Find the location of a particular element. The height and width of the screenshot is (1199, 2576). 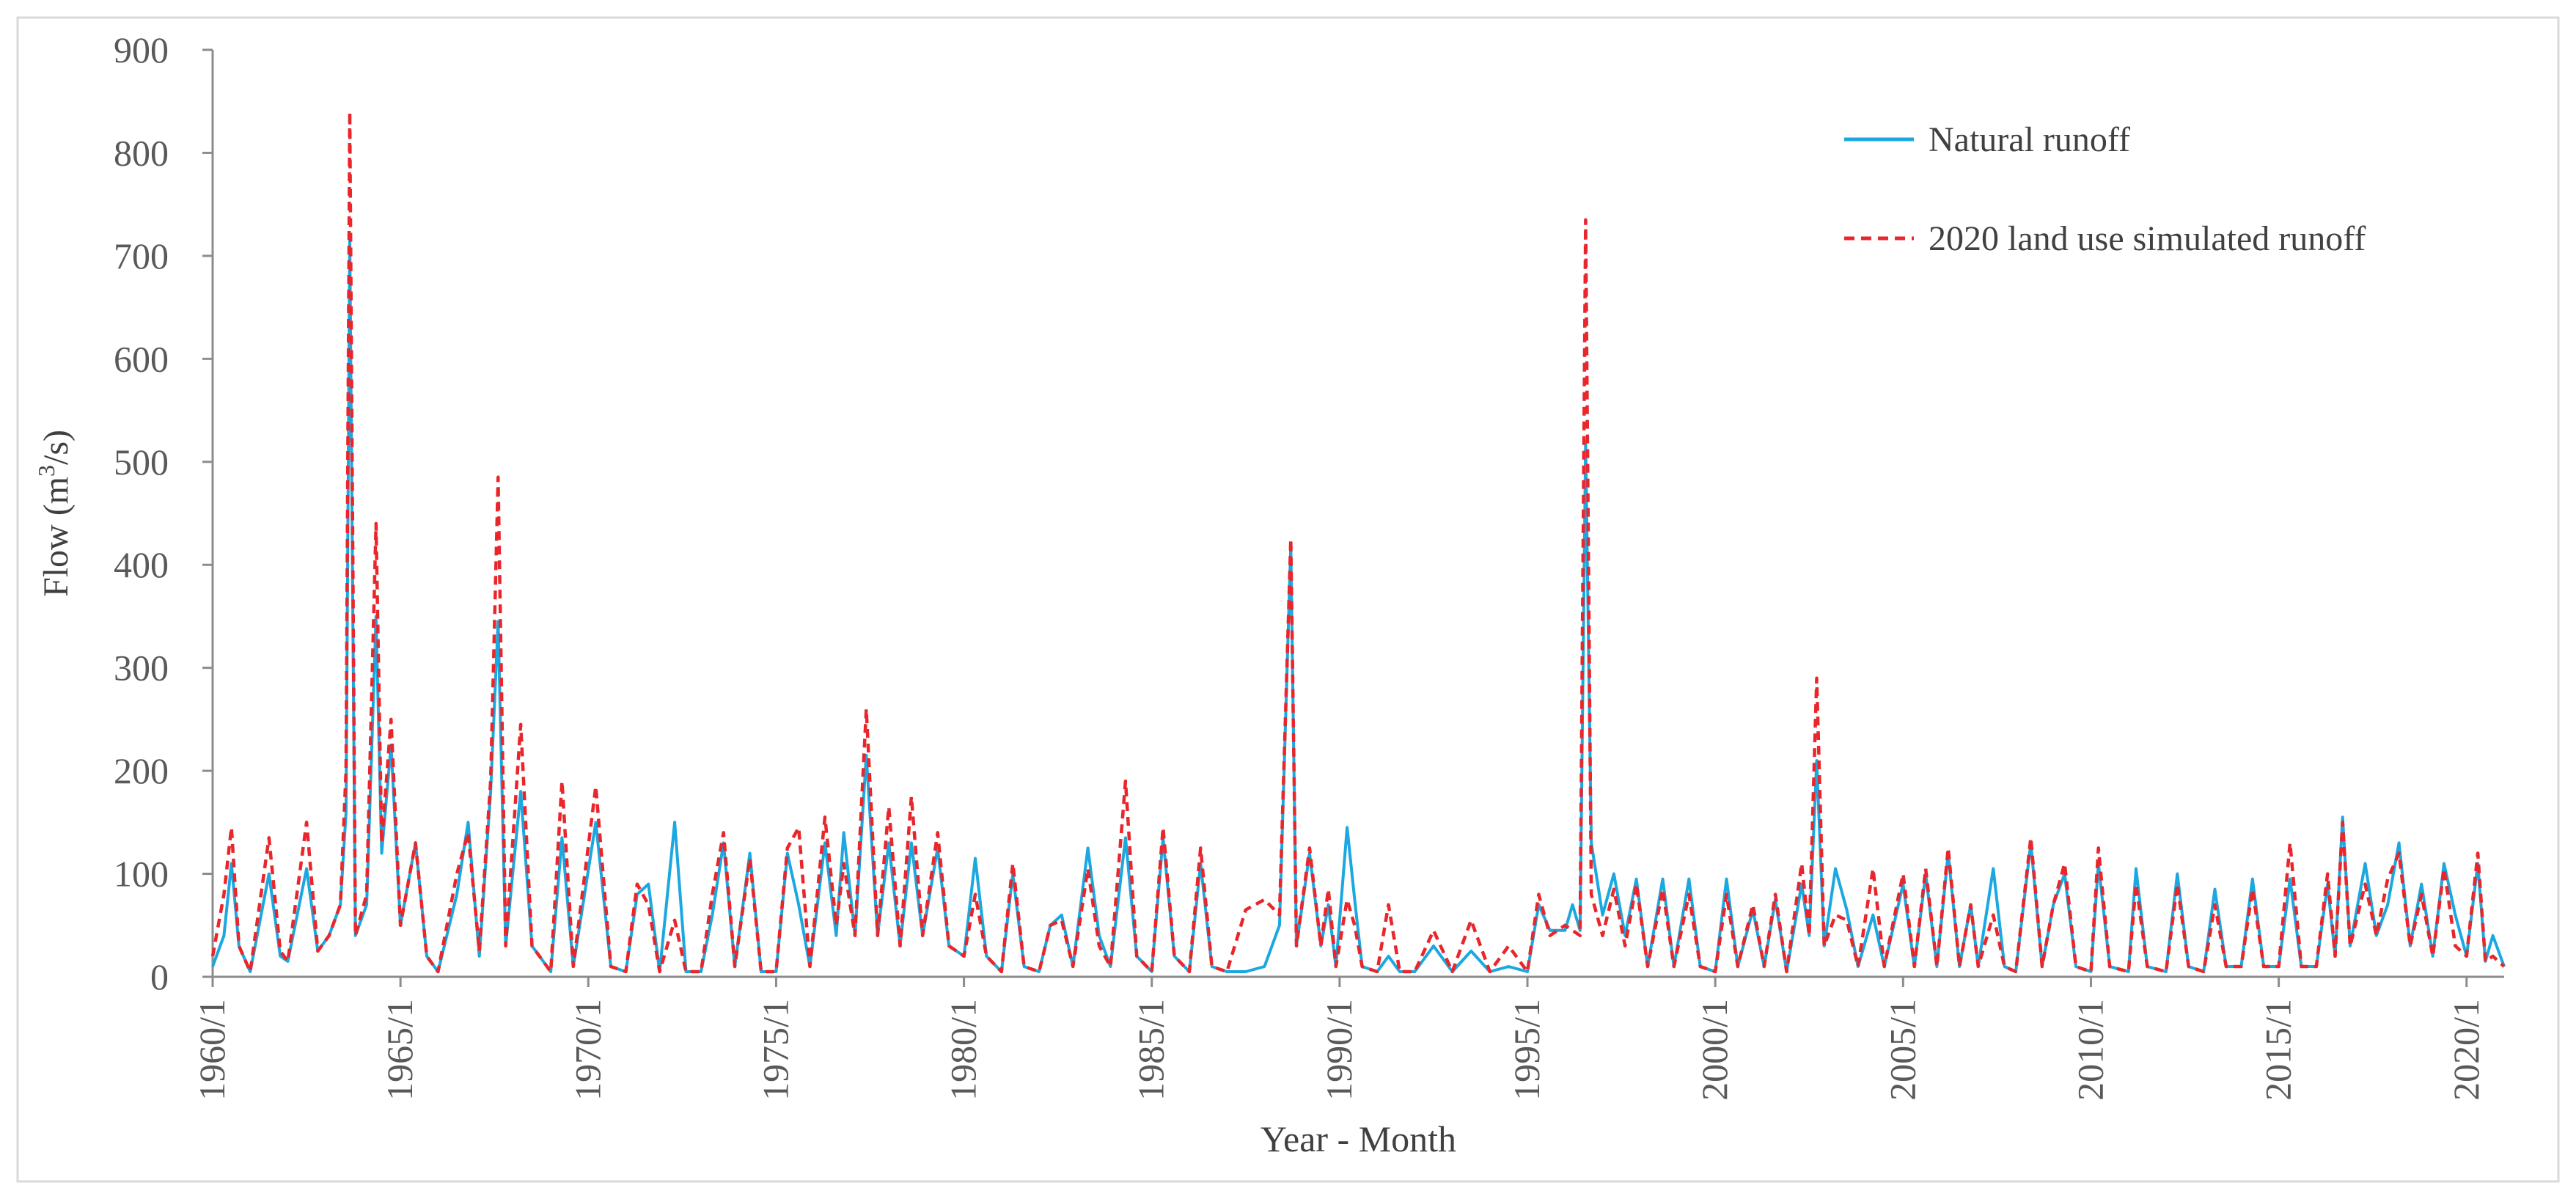

legend-label-natural-runoff: Natural runoff is located at coordinates (2030, 139).